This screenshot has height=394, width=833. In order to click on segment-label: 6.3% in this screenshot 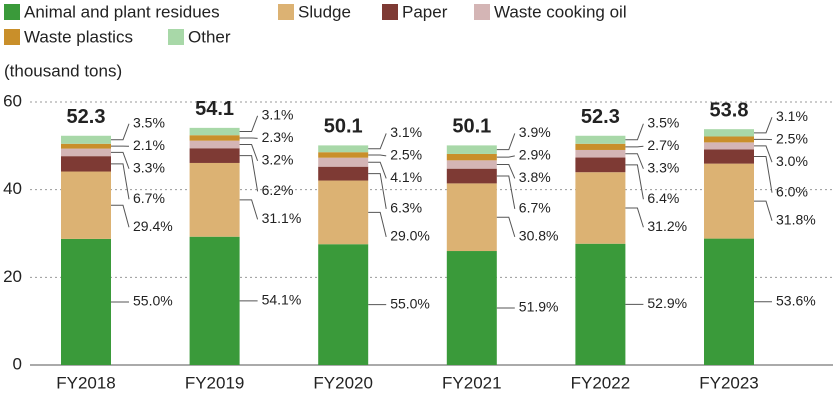, I will do `click(406, 208)`.